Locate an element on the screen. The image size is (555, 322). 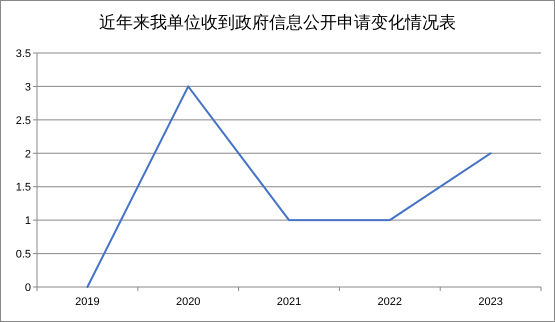
x-tick-label: 2020 is located at coordinates (188, 302).